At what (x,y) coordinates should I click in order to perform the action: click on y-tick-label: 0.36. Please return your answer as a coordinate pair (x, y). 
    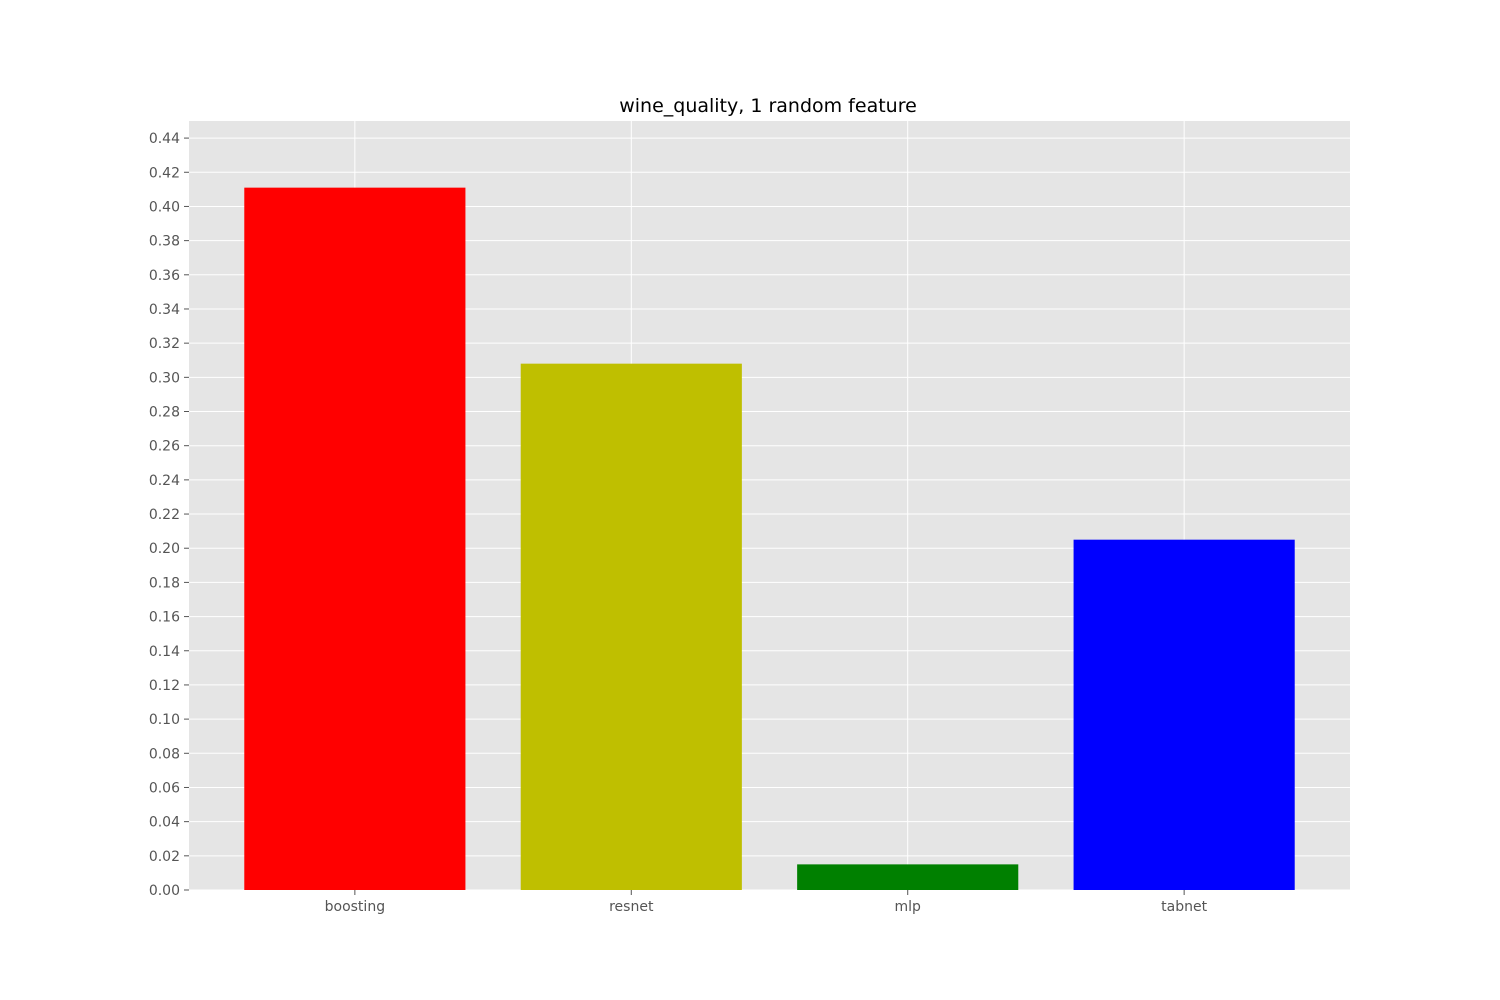
    Looking at the image, I should click on (164, 276).